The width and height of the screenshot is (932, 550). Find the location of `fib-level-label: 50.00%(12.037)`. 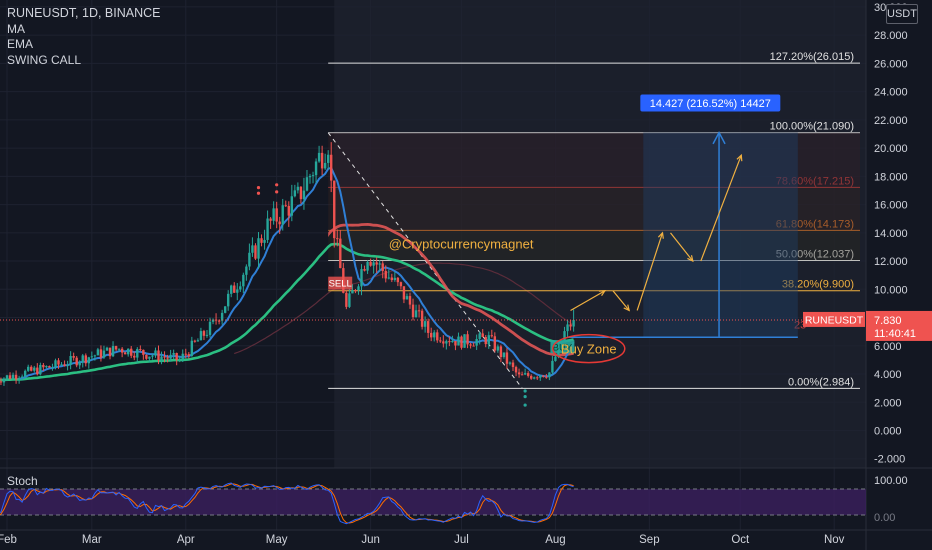

fib-level-label: 50.00%(12.037) is located at coordinates (815, 255).